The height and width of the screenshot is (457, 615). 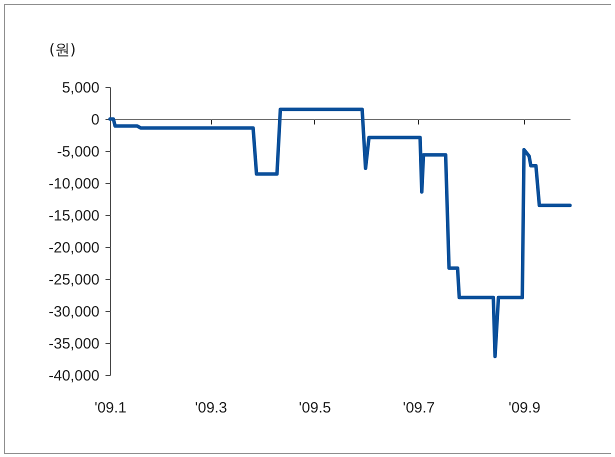 I want to click on y-tick-label: -30,000, so click(x=74, y=312).